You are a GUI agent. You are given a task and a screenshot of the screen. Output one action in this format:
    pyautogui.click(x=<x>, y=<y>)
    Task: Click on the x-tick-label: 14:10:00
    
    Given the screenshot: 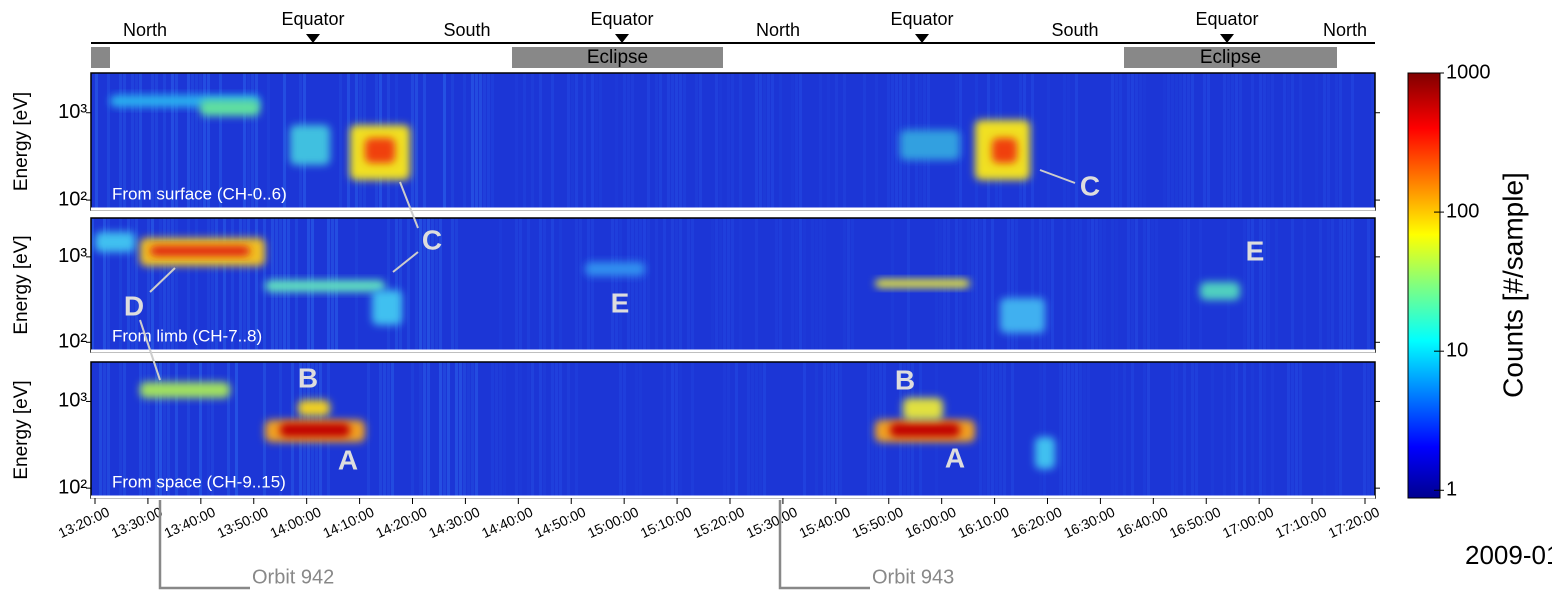 What is the action you would take?
    pyautogui.click(x=348, y=522)
    